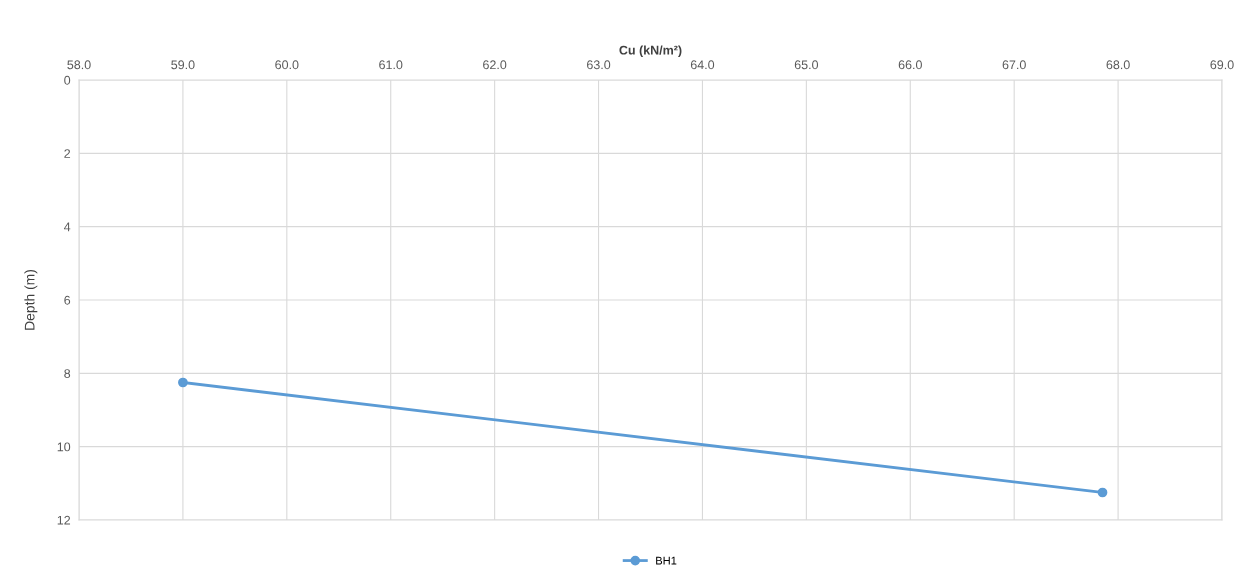  I want to click on x-tick-label: 61.0, so click(391, 65).